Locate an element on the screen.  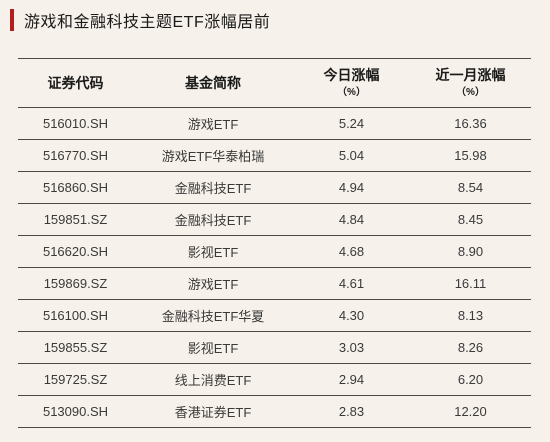
header-today: 今日涨幅 （%） is located at coordinates (351, 83).